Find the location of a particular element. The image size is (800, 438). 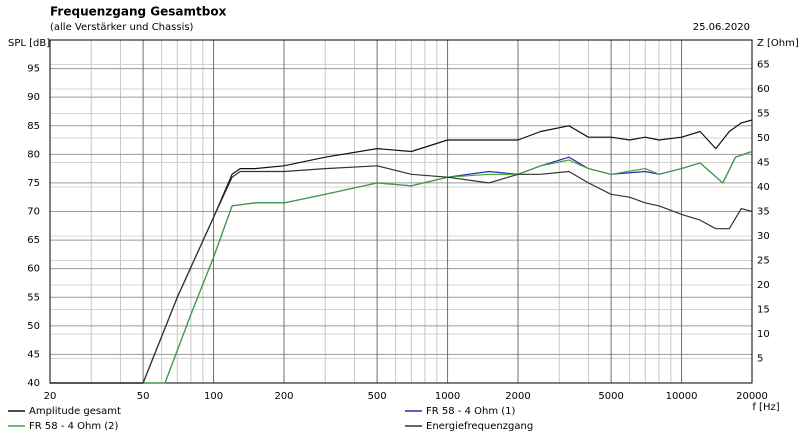

x-tick-label: 20000 is located at coordinates (752, 396).